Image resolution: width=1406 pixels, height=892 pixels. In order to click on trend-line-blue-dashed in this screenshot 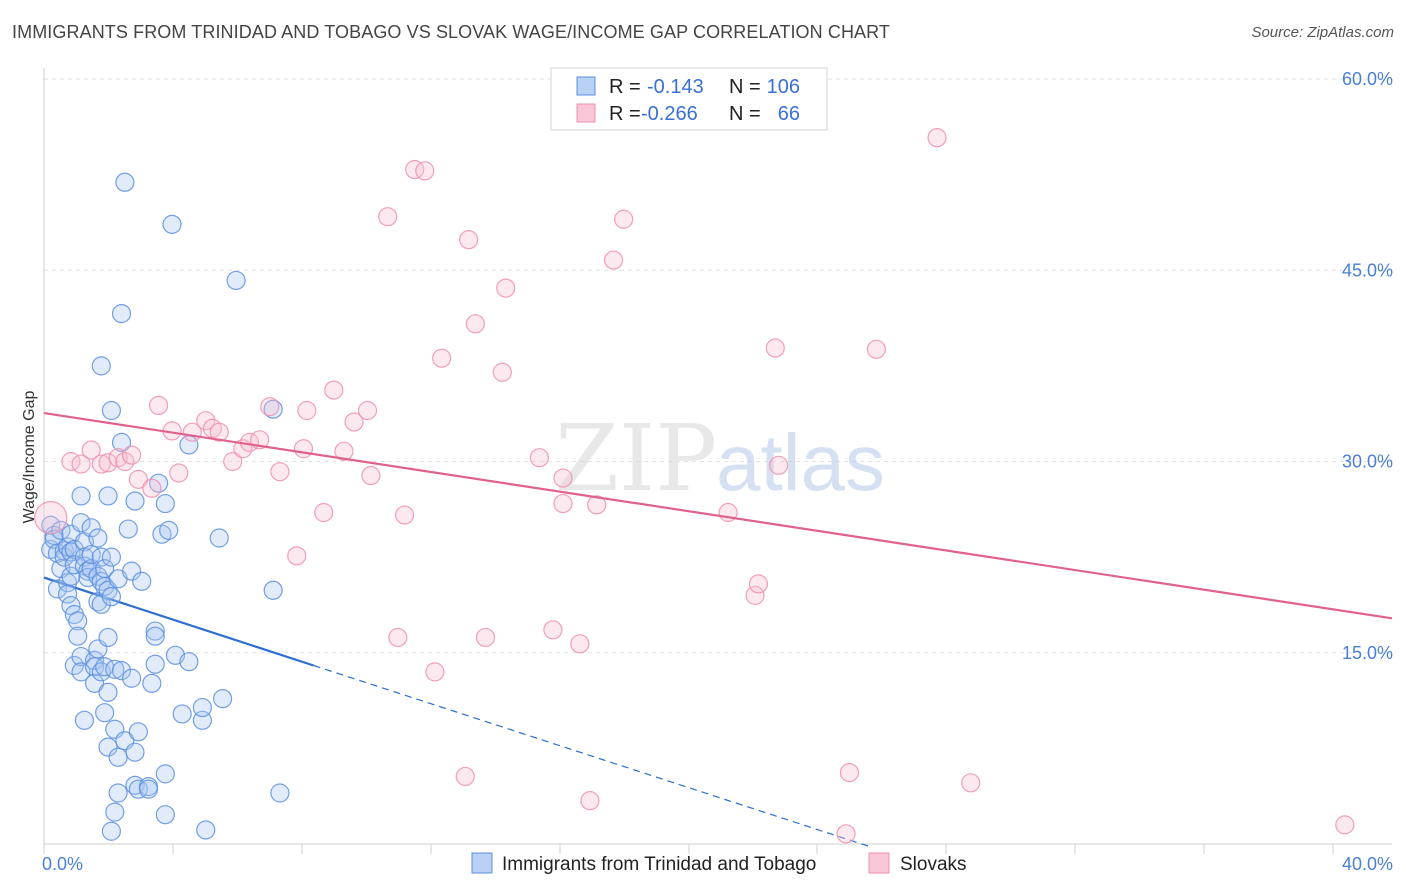, I will do `click(591, 756)`.